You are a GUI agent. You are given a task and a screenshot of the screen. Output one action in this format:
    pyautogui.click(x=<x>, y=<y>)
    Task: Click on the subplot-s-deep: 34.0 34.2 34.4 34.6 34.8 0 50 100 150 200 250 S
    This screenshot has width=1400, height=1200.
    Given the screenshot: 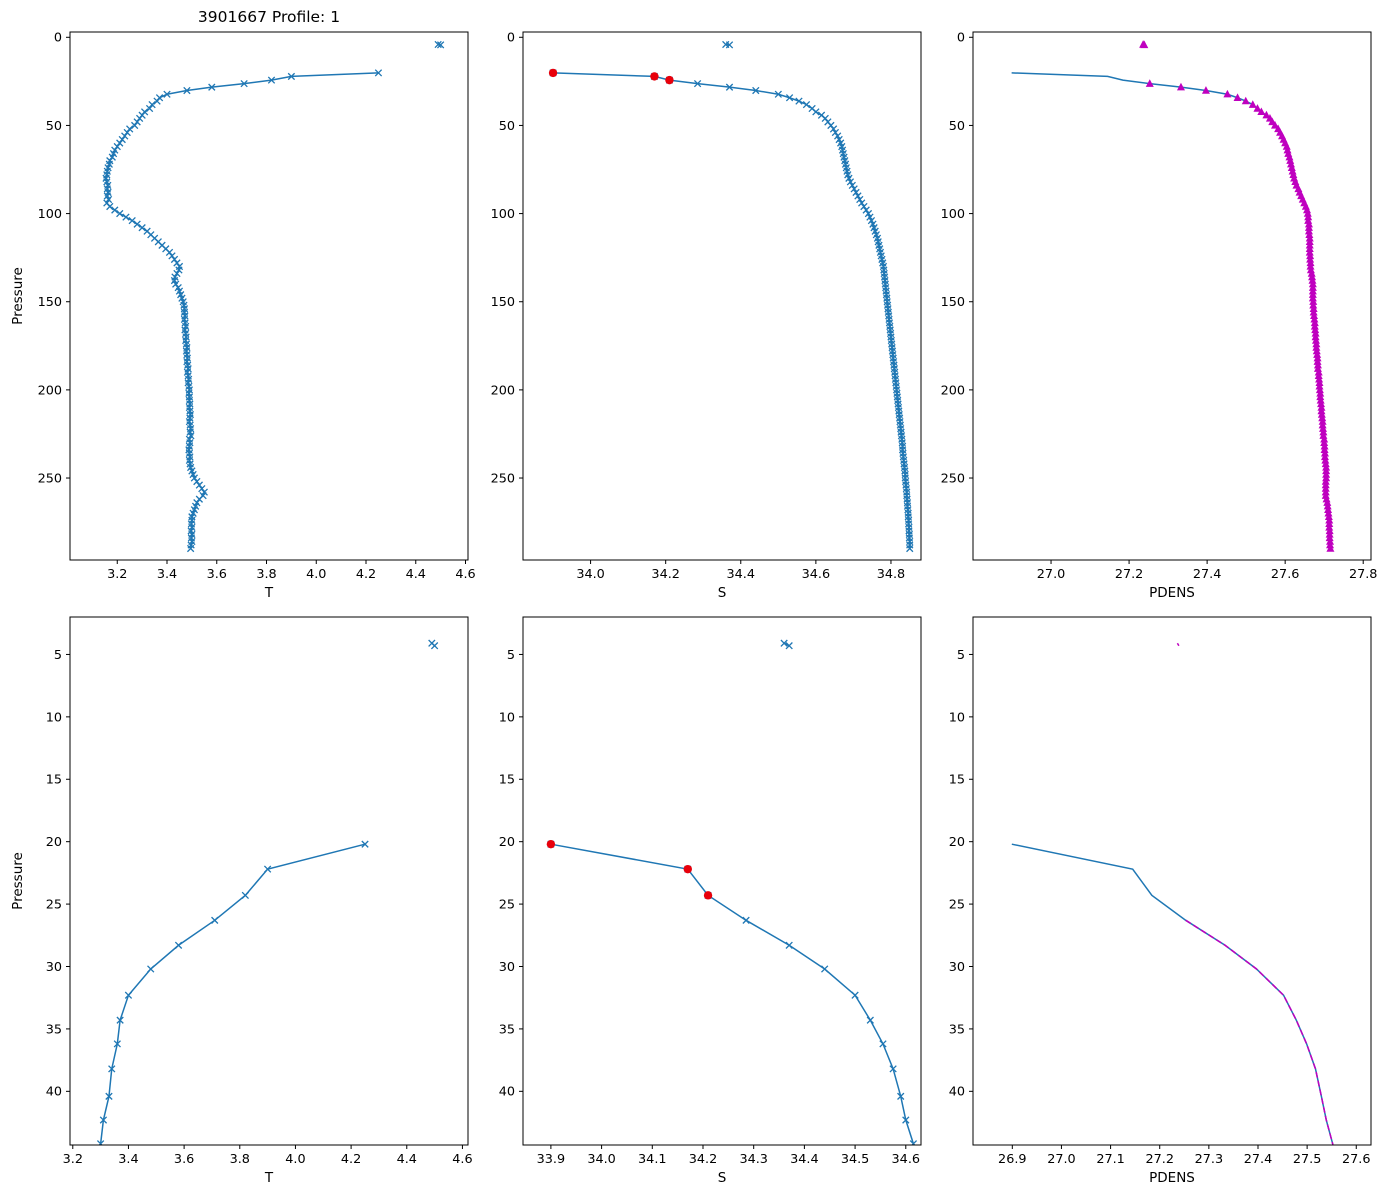 What is the action you would take?
    pyautogui.click(x=706, y=316)
    